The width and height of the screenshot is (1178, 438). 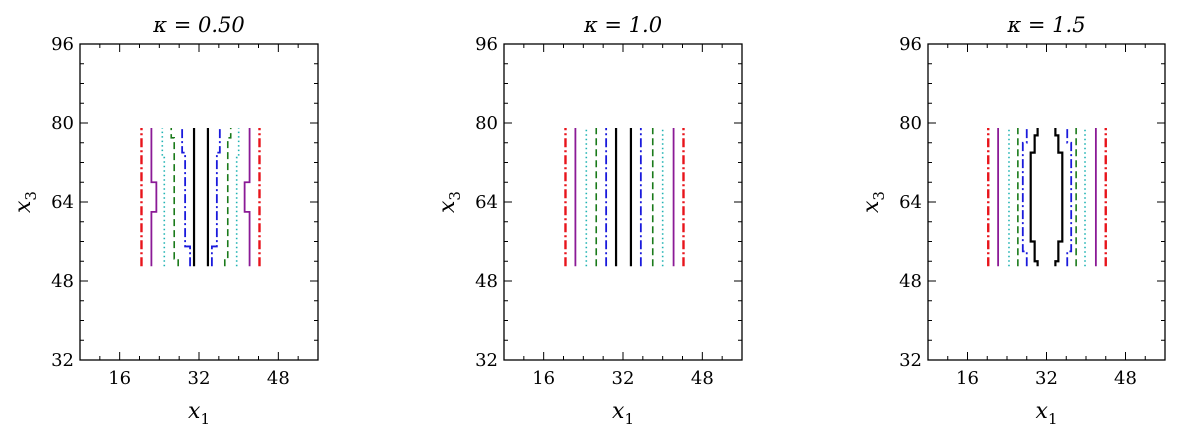 I want to click on chart-title: κ = 1.5, so click(x=1045, y=25).